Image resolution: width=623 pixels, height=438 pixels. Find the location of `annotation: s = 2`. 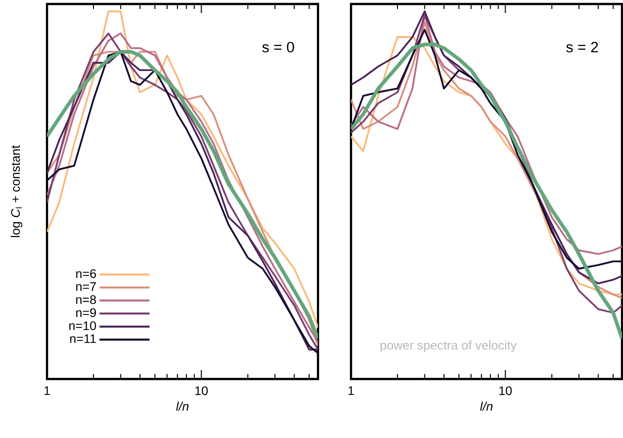

annotation: s = 2 is located at coordinates (582, 47).